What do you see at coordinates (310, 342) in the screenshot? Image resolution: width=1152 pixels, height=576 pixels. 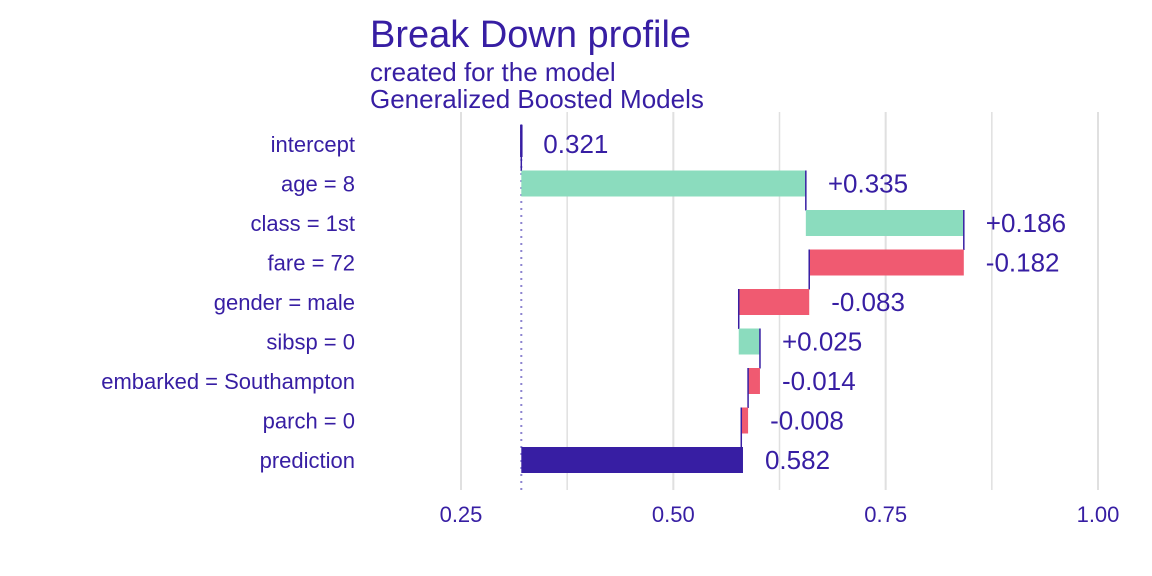 I see `category-label-5: sibsp = 0` at bounding box center [310, 342].